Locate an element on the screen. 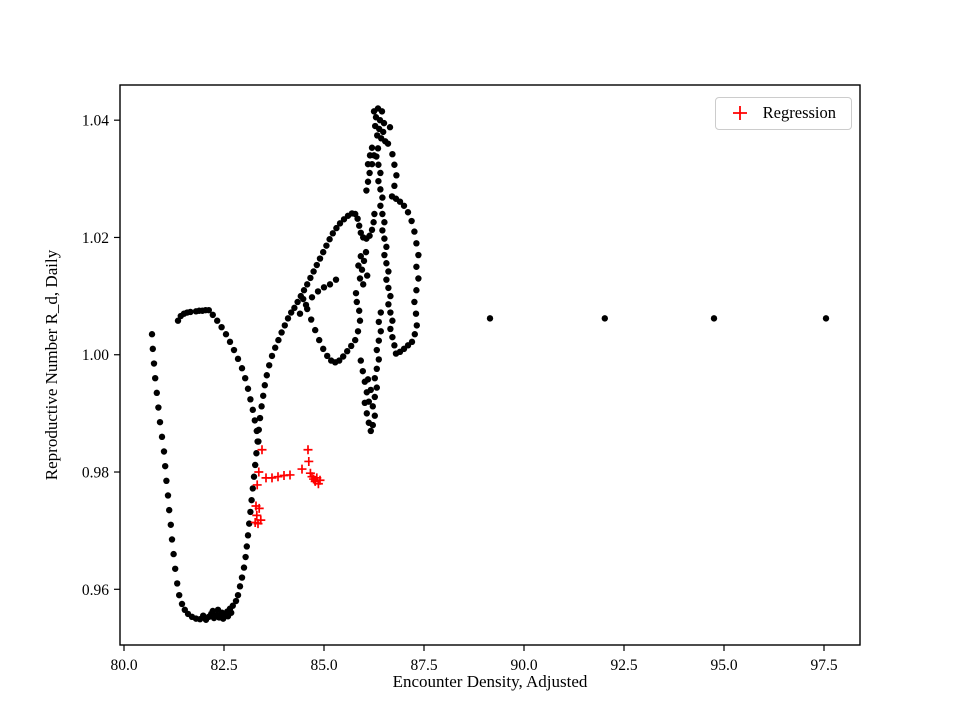  x-tick-label: 87.5 is located at coordinates (423, 665).